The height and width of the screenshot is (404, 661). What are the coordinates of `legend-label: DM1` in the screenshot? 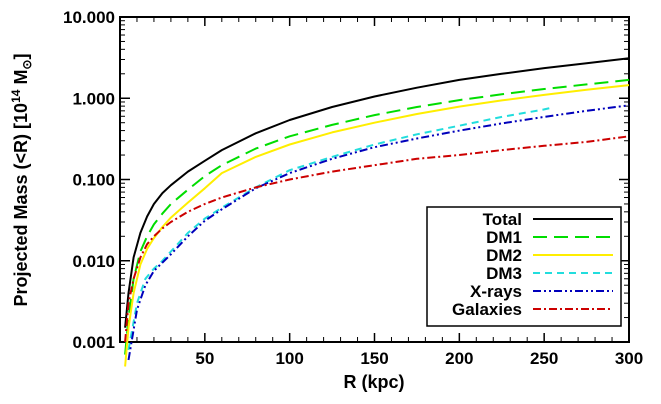 It's located at (504, 237).